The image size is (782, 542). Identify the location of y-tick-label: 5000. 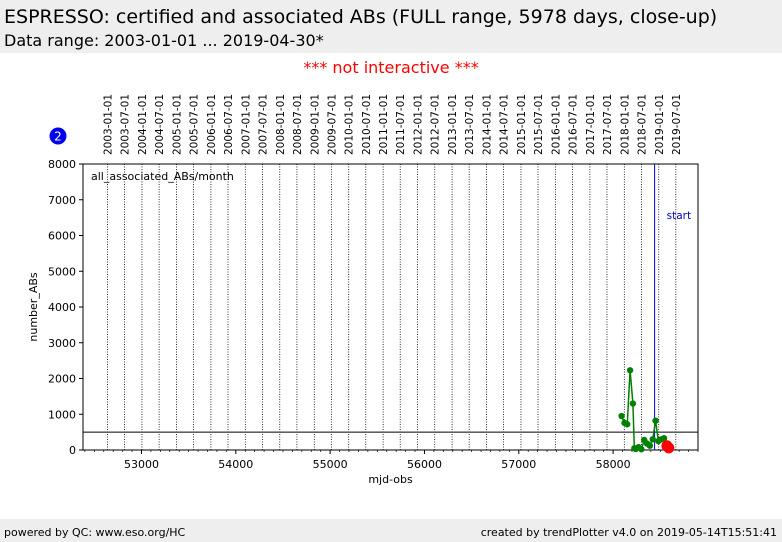
(62, 271).